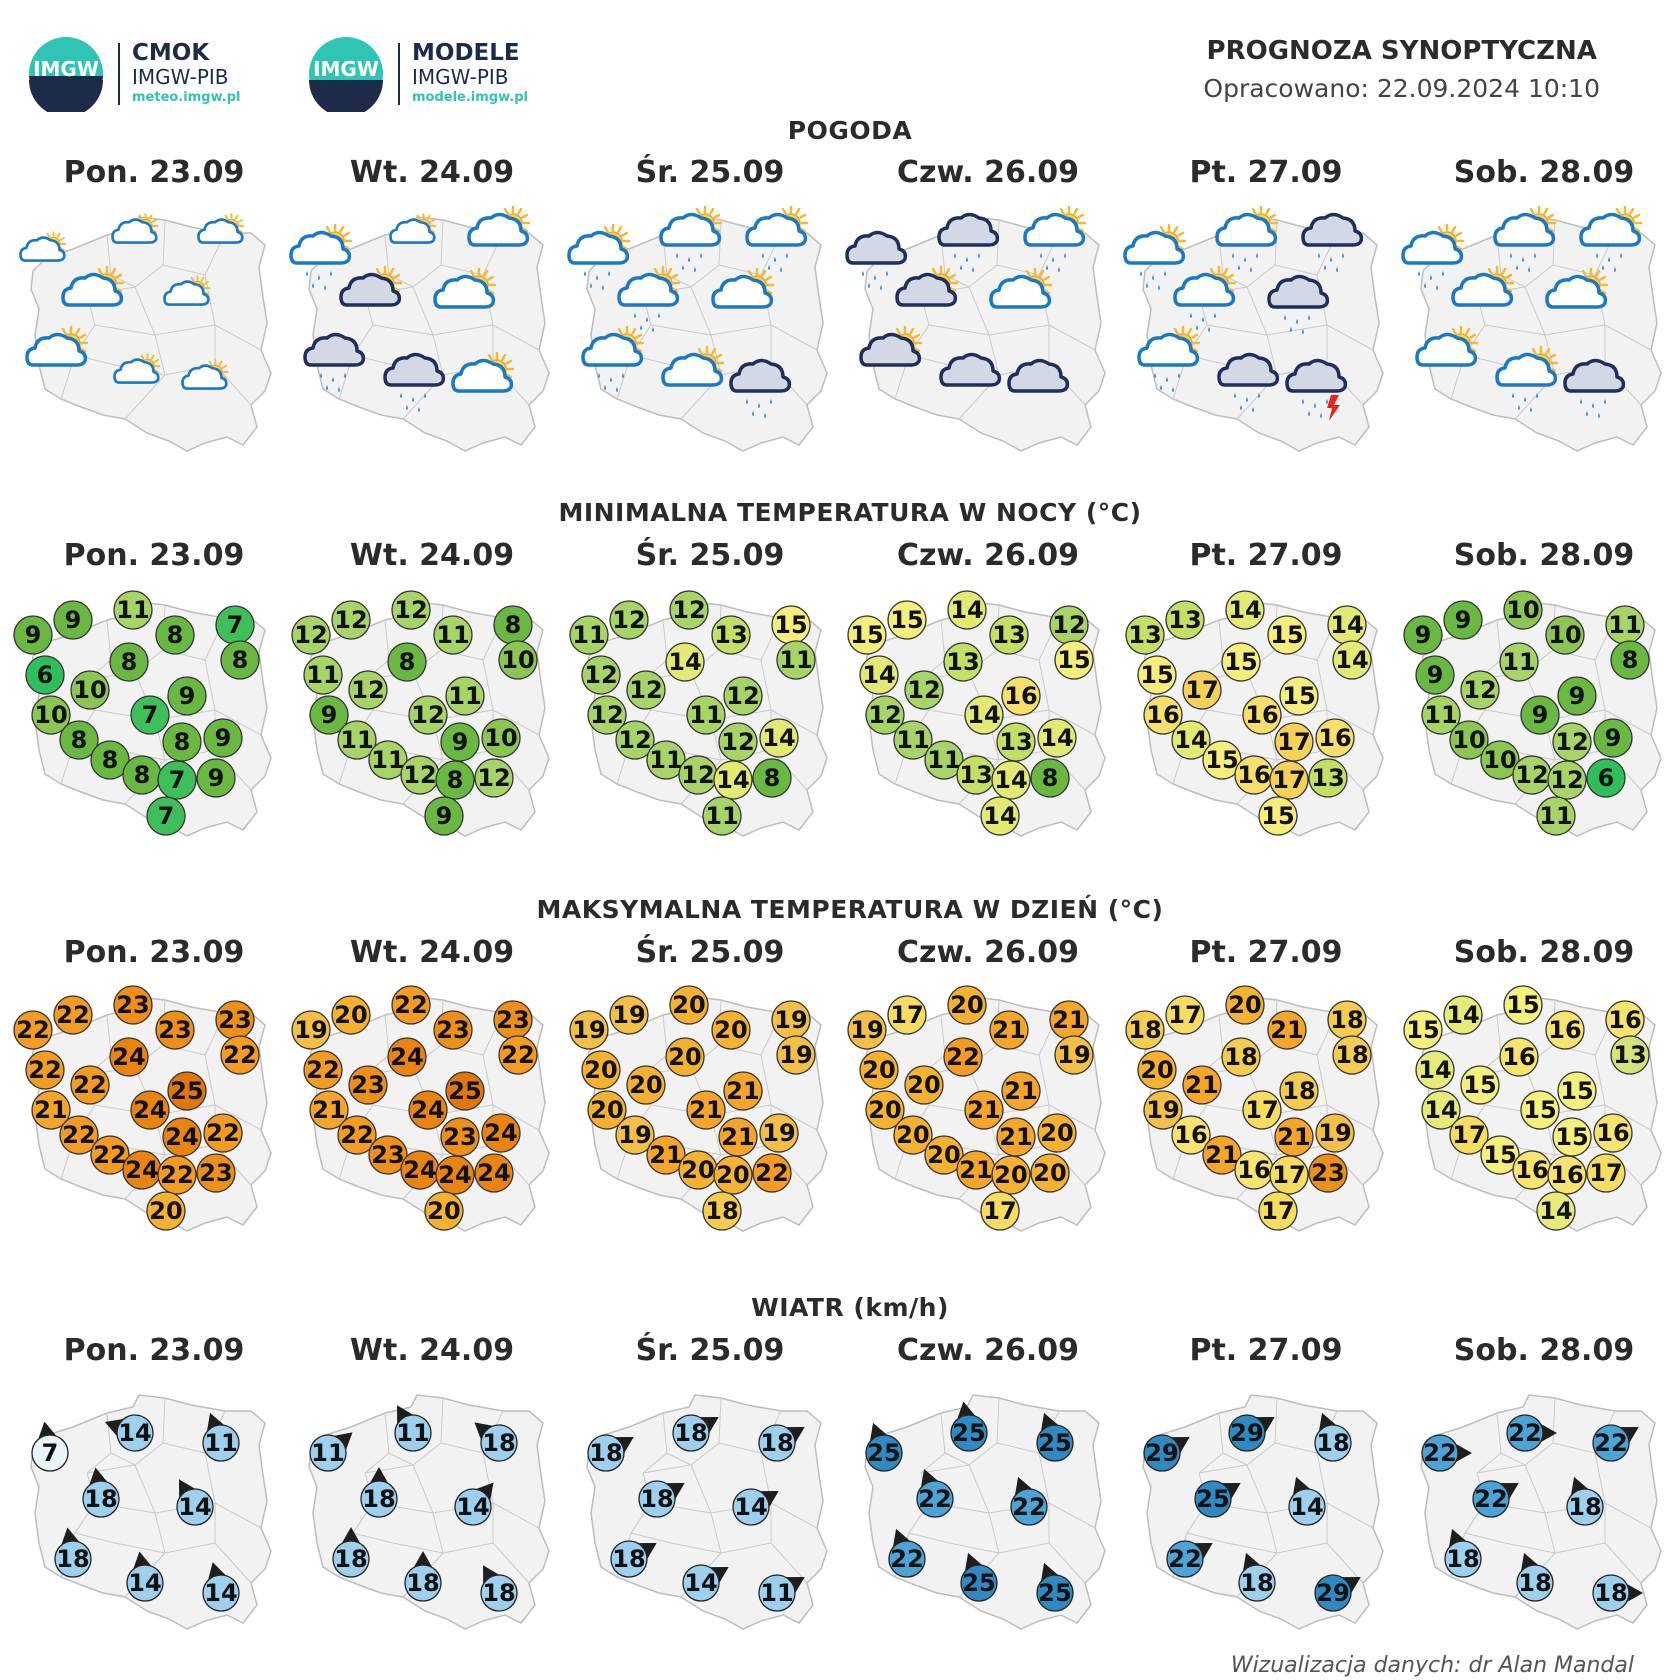 The image size is (1680, 1680). I want to click on issue-date: Opracowano: 22.09.2024 10:10, so click(1401, 88).